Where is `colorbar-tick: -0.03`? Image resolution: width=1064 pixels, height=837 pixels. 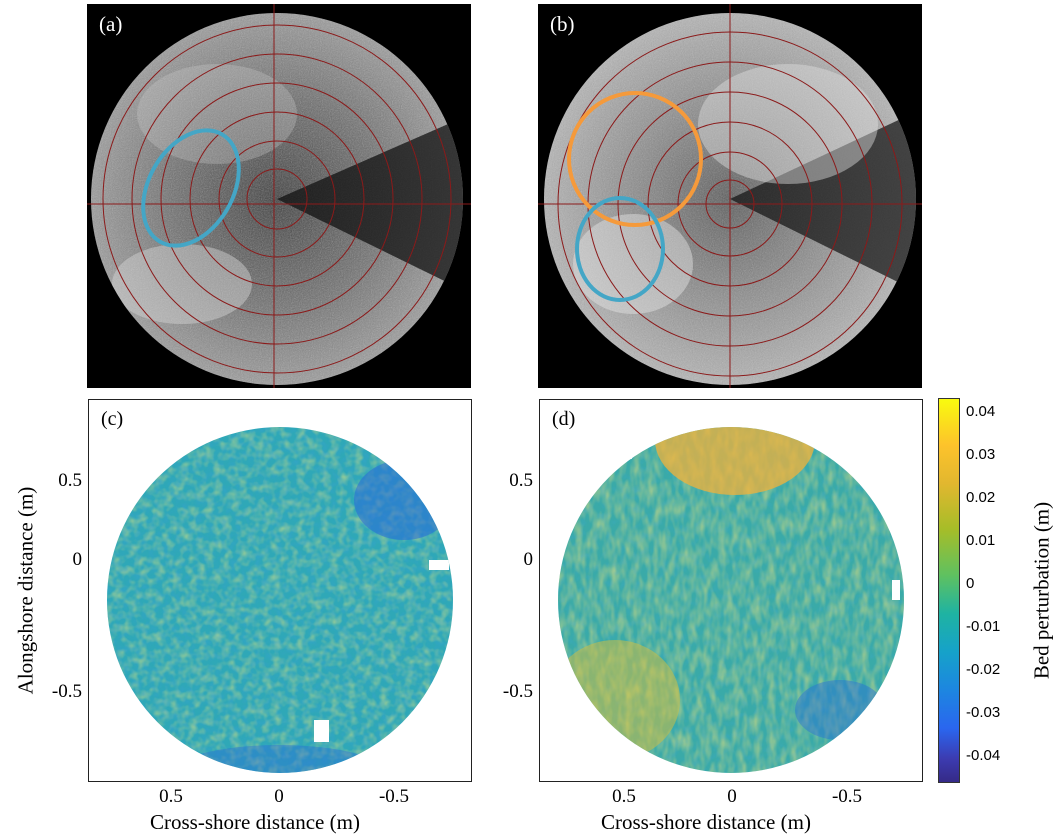 colorbar-tick: -0.03 is located at coordinates (983, 712).